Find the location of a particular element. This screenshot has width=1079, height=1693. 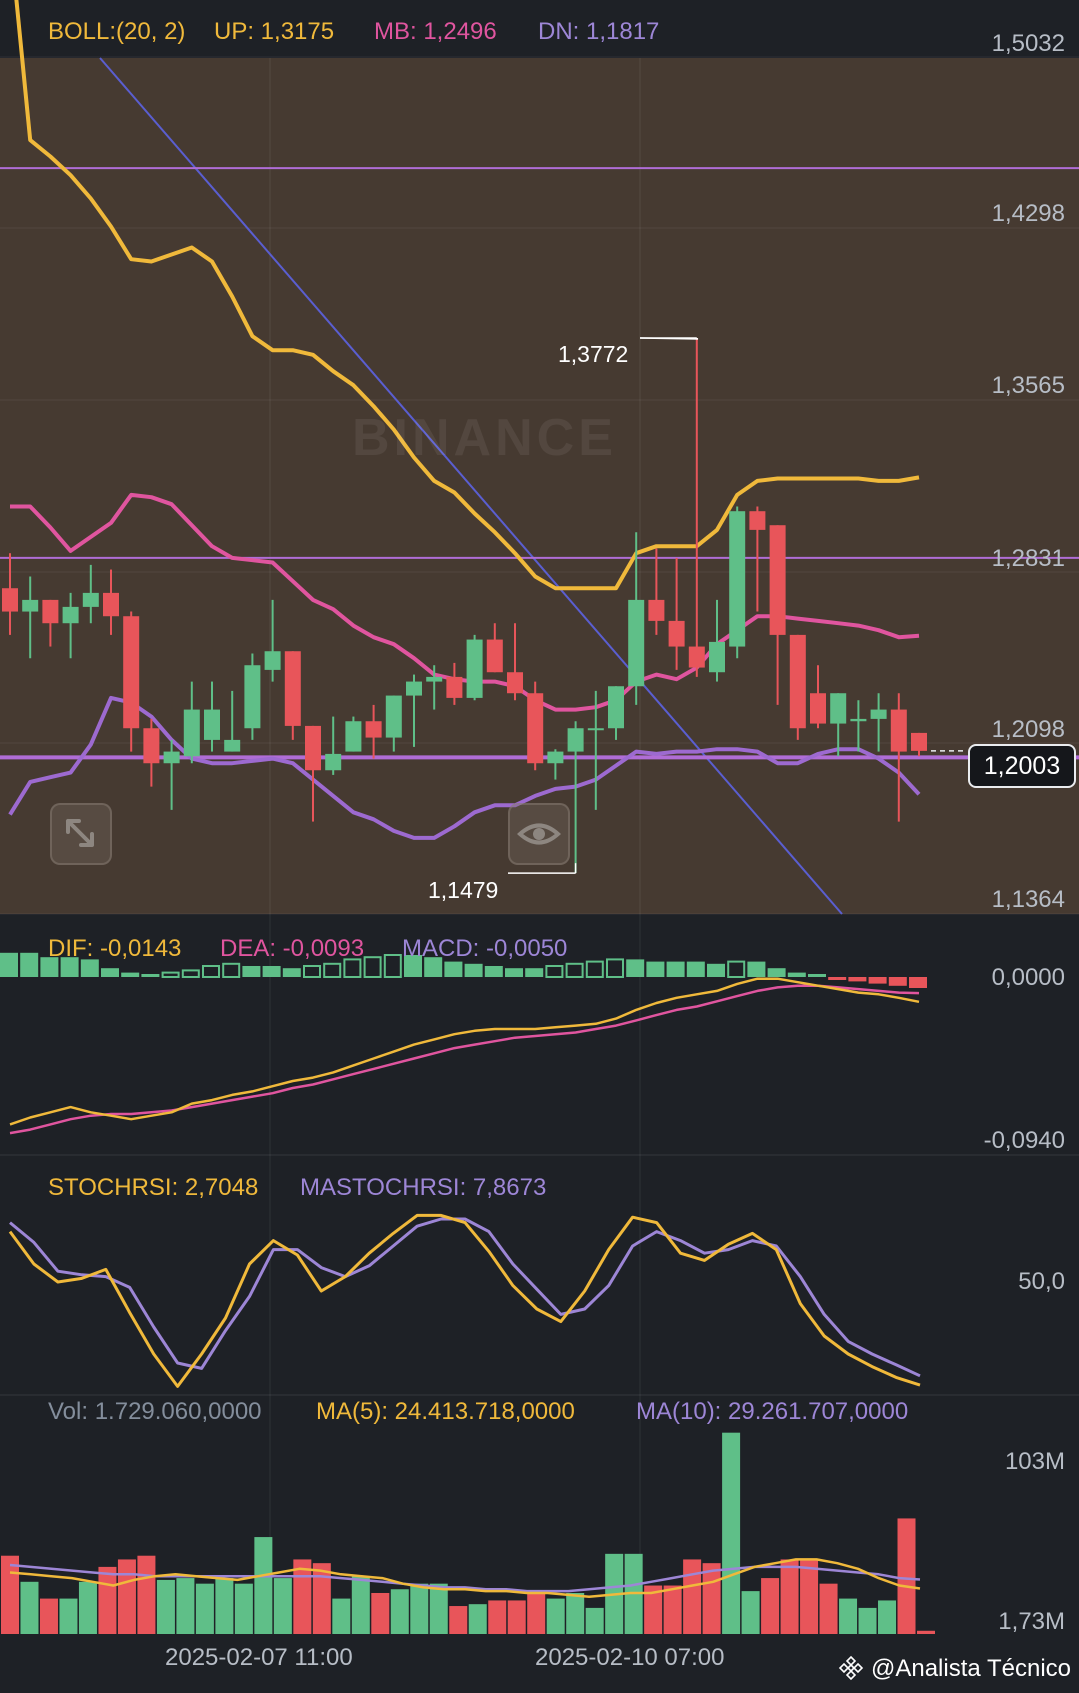

macd-dea-line is located at coordinates (464, 1059).